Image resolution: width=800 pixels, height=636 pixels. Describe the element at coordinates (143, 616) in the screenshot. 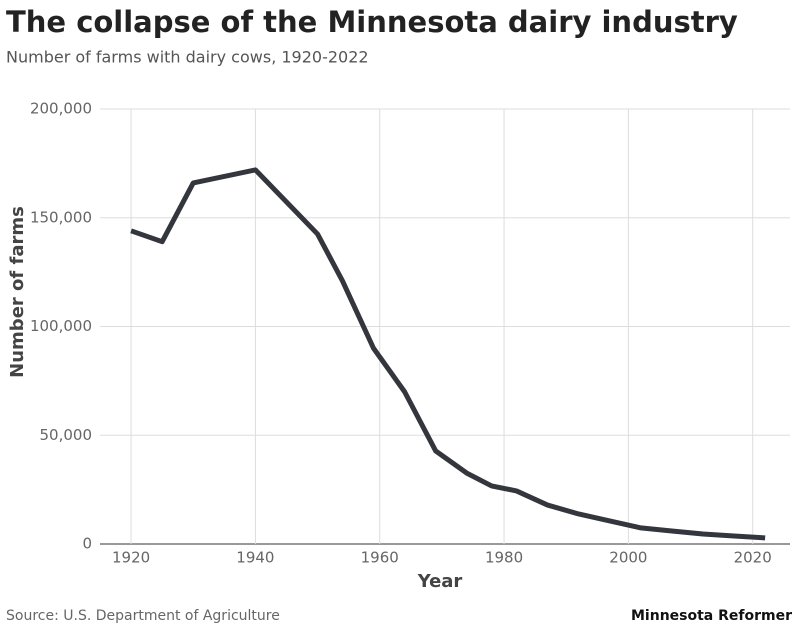

I see `source: Source: U.S. Department of Agriculture` at that location.